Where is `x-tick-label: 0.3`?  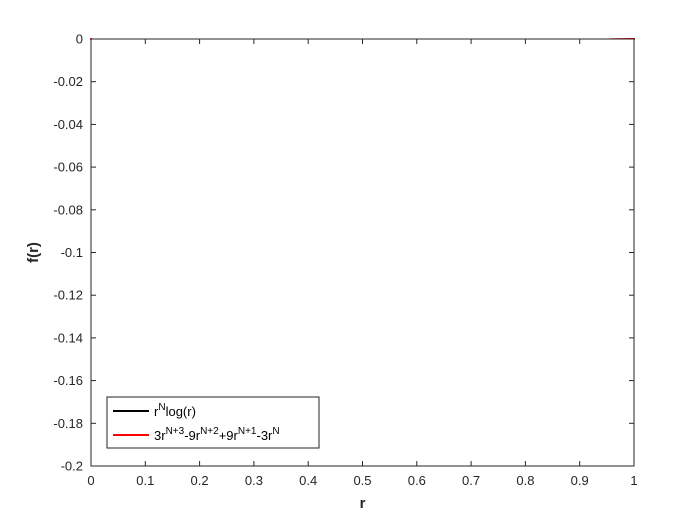 x-tick-label: 0.3 is located at coordinates (254, 480).